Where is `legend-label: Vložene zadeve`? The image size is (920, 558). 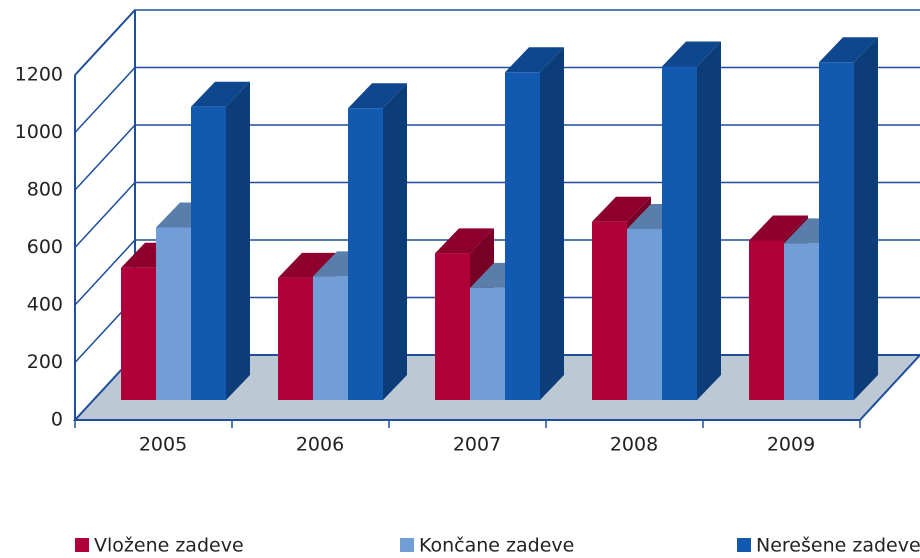
legend-label: Vložene zadeve is located at coordinates (169, 546).